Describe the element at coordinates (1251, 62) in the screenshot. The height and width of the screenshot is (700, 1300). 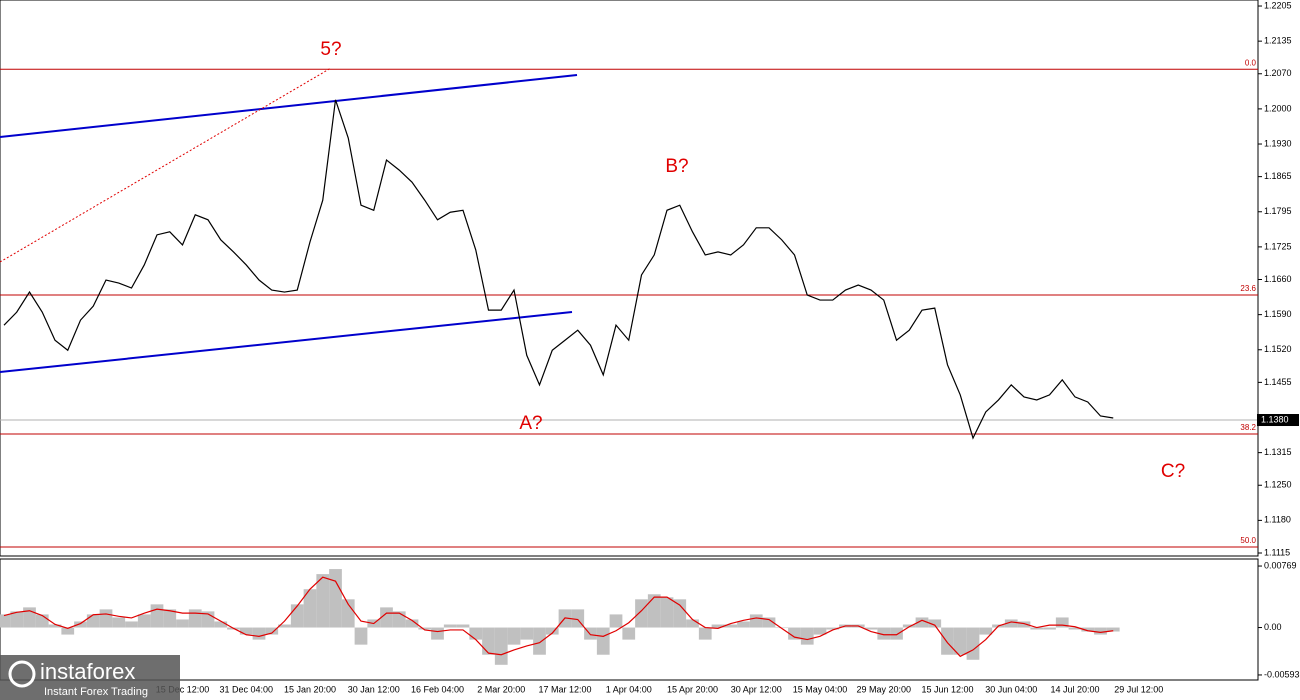
I see `fib-label: 0.0` at that location.